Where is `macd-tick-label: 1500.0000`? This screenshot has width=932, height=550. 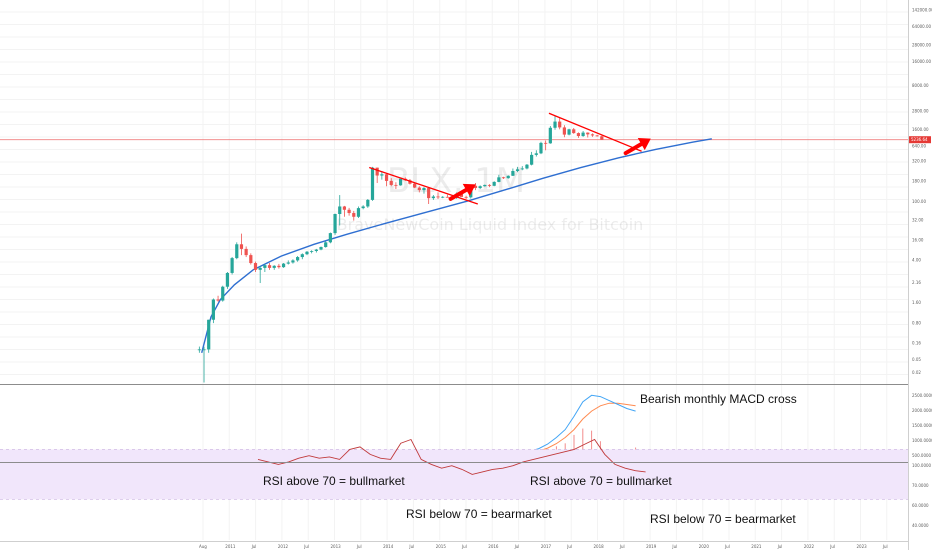
macd-tick-label: 1500.0000 is located at coordinates (922, 425).